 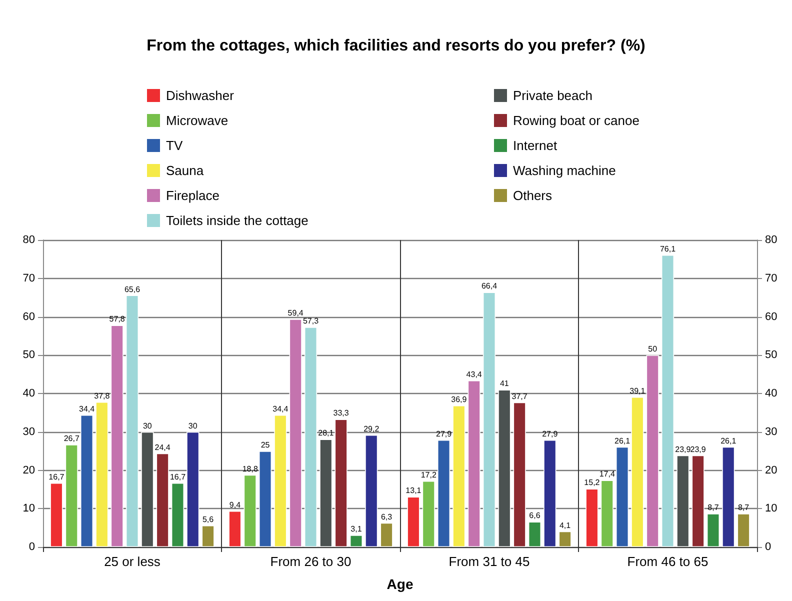 What do you see at coordinates (296, 313) in the screenshot?
I see `data-label: 59,4` at bounding box center [296, 313].